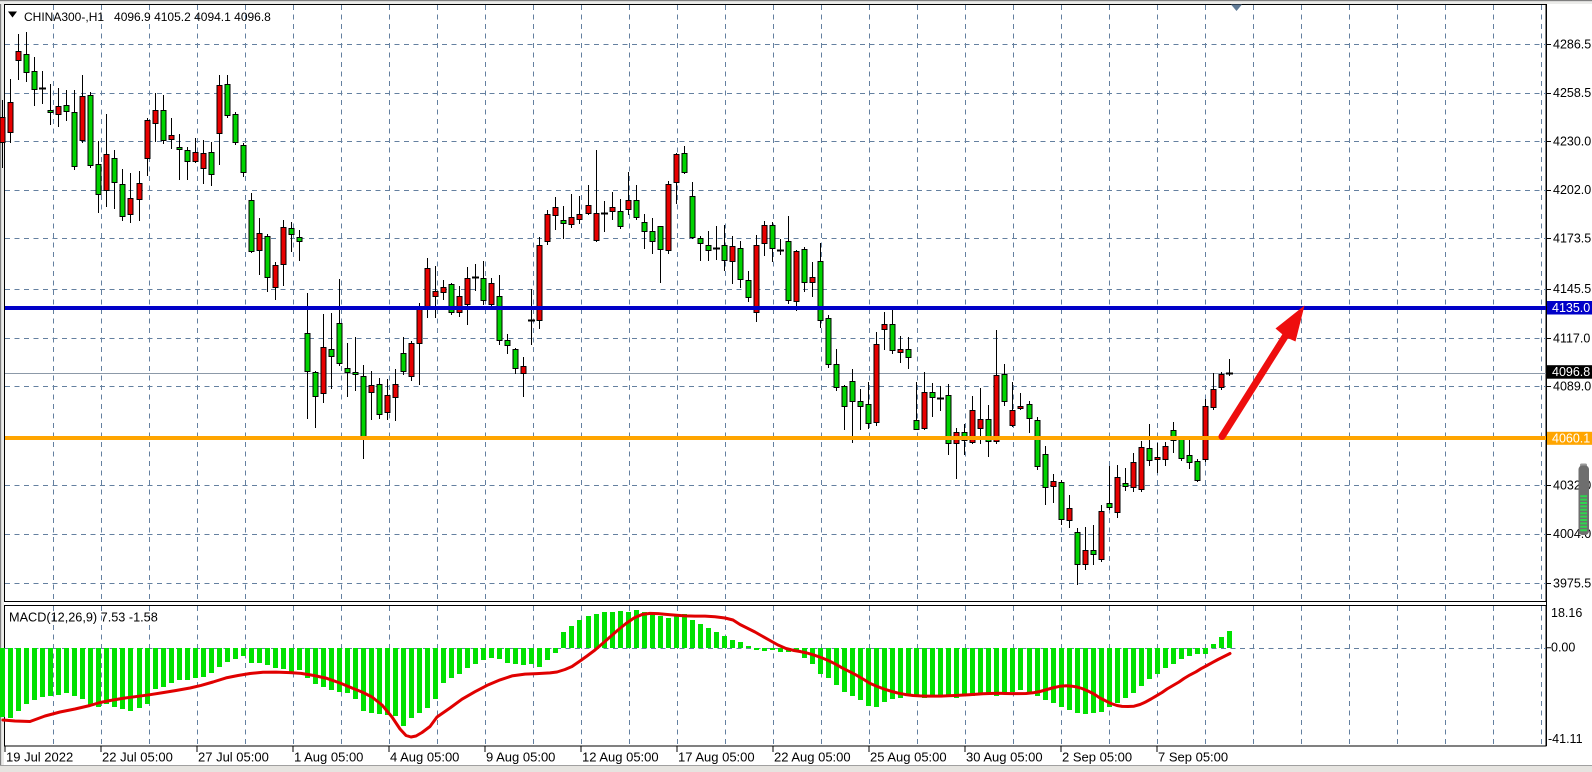 The image size is (1592, 772). Describe the element at coordinates (1572, 45) in the screenshot. I see `svg-text: 4286.5` at that location.